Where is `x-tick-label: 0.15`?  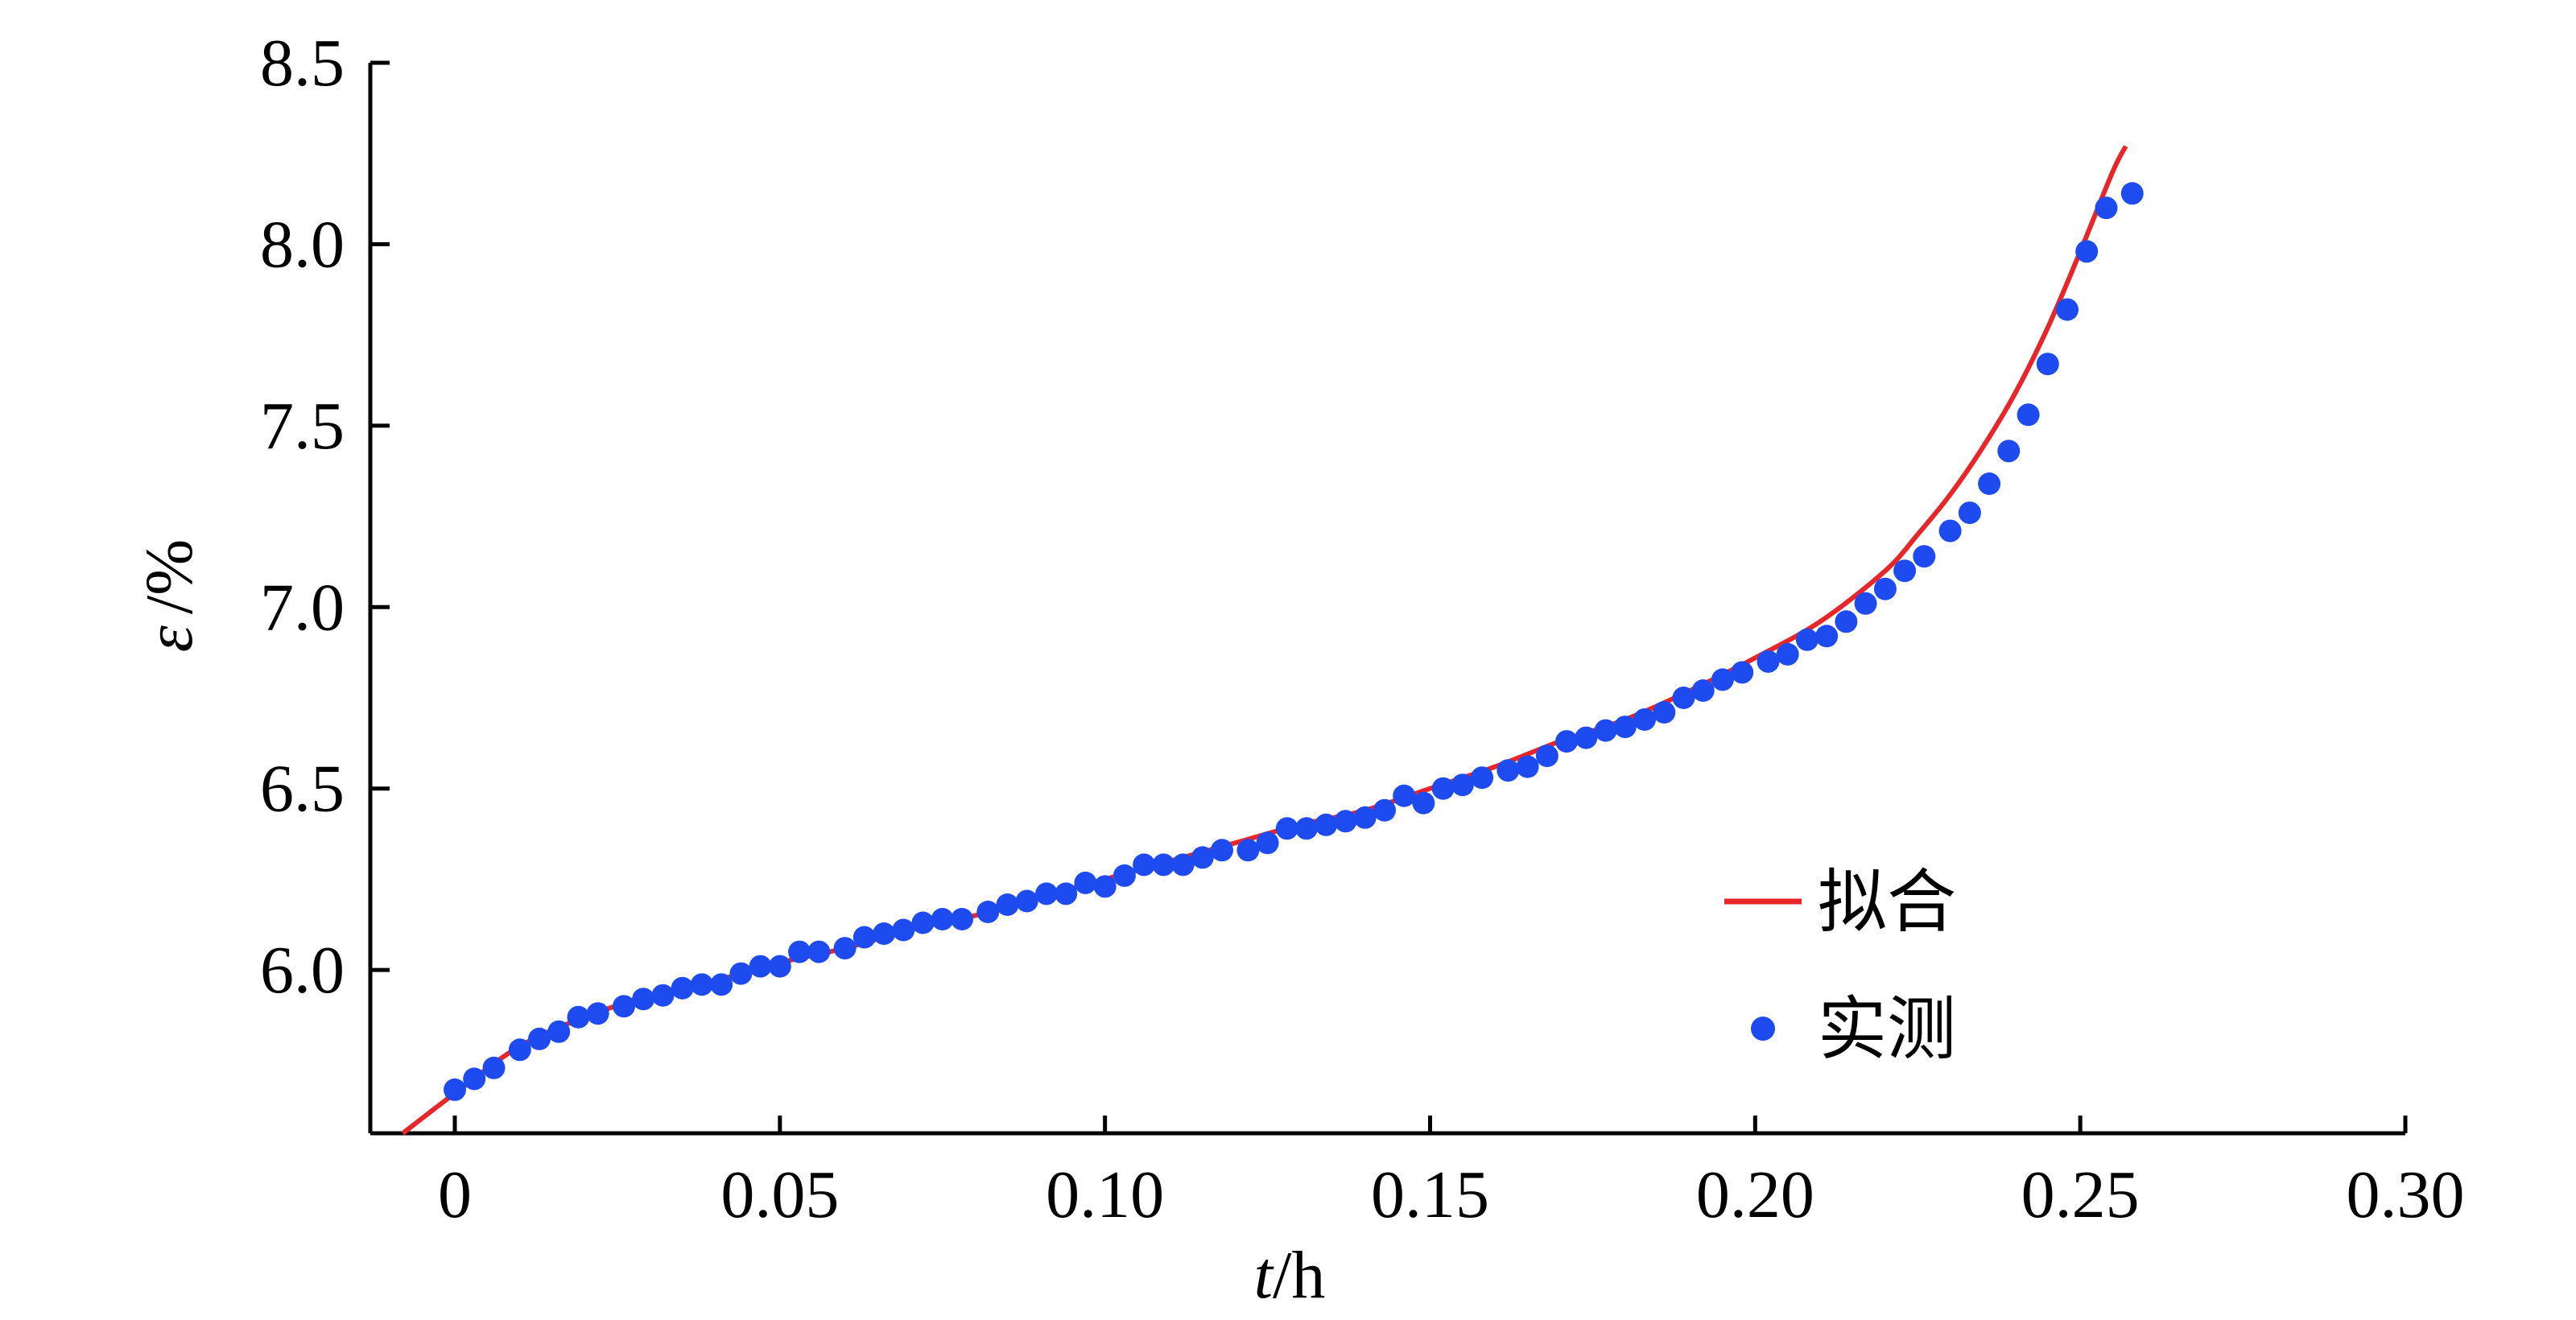 x-tick-label: 0.15 is located at coordinates (1430, 1194).